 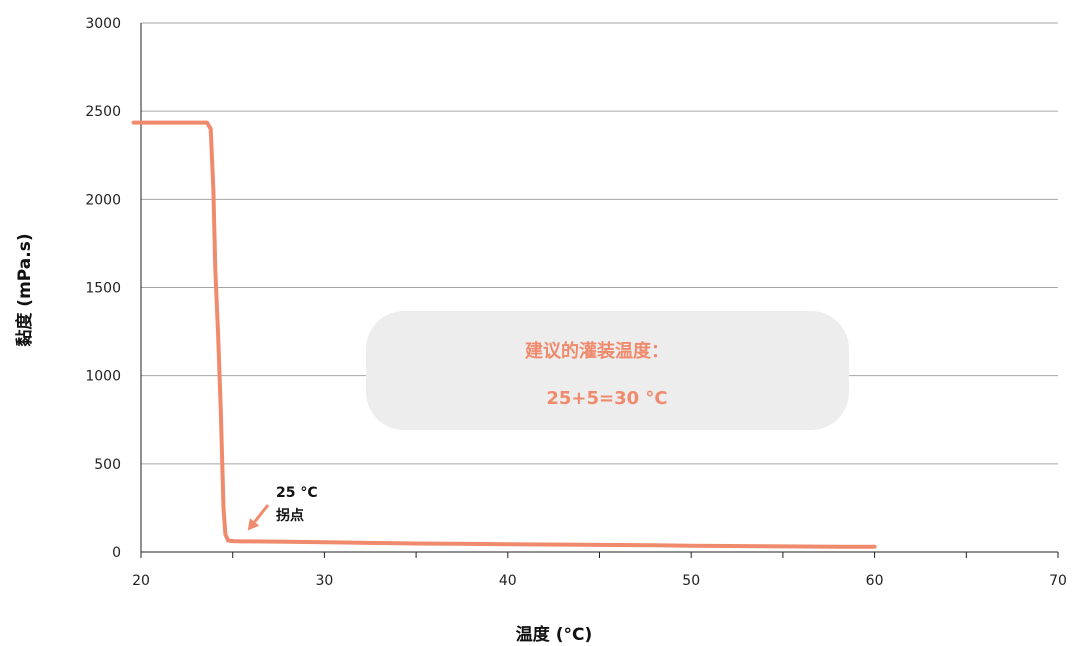 I want to click on inflection-arrow-head, so click(x=253, y=524).